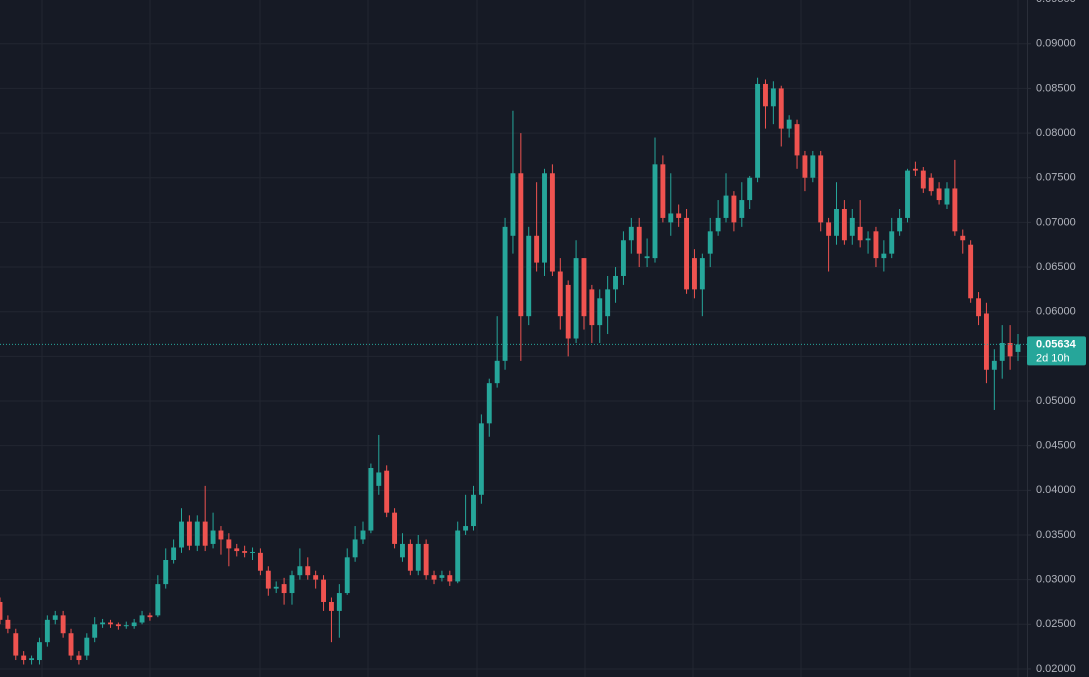 The height and width of the screenshot is (677, 1089). What do you see at coordinates (1056, 669) in the screenshot?
I see `y-tick-label: 0.02000` at bounding box center [1056, 669].